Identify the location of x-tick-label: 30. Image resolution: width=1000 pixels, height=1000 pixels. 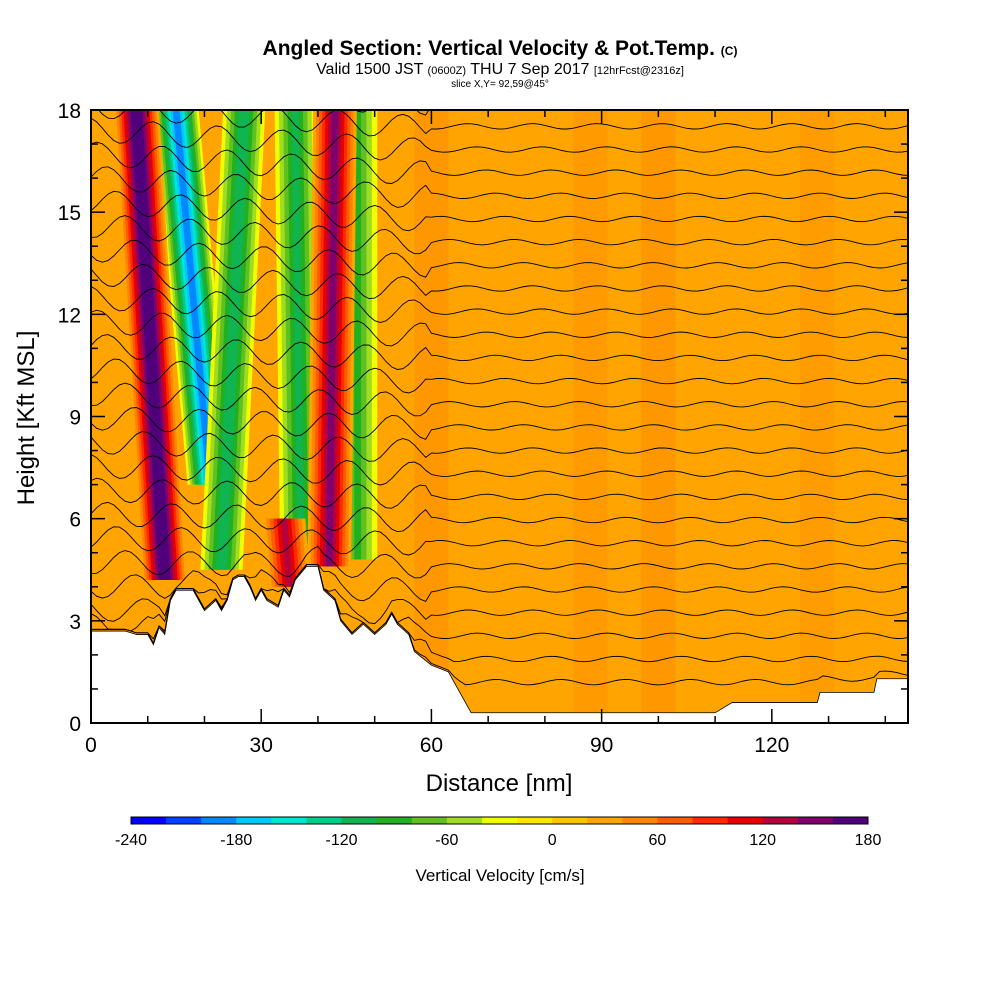
(261, 745).